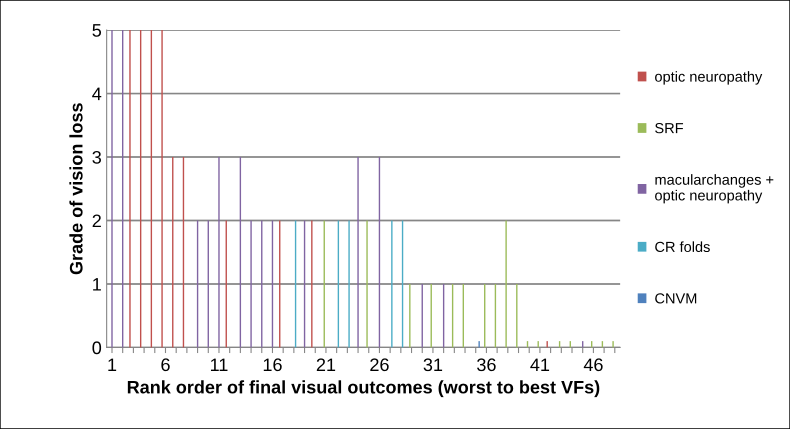  Describe the element at coordinates (97, 94) in the screenshot. I see `y-tick-label: 4` at that location.